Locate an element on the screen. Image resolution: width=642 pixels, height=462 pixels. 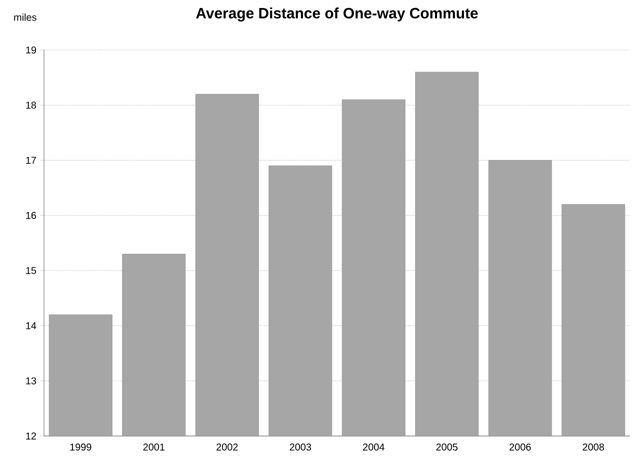
chart-title: Average Distance of One-way Commute is located at coordinates (337, 15).